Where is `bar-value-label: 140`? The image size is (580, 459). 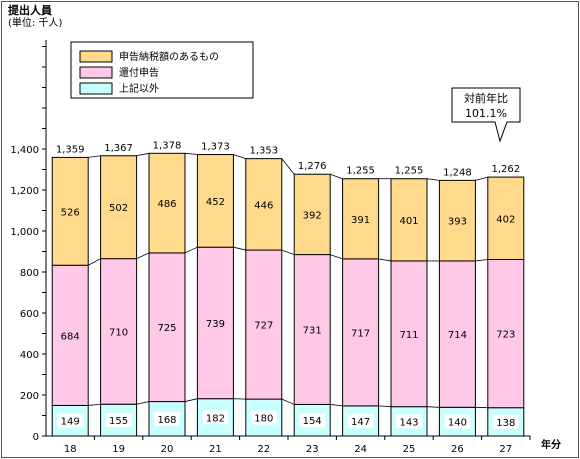
bar-value-label: 140 is located at coordinates (457, 423).